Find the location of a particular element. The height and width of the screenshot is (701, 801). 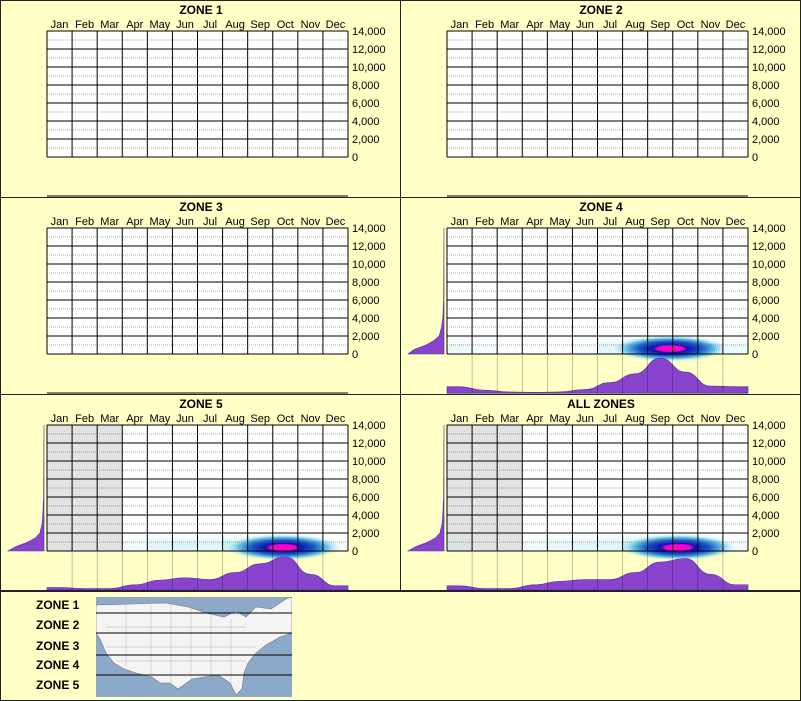

chart-title: ZONE 5 is located at coordinates (201, 404).